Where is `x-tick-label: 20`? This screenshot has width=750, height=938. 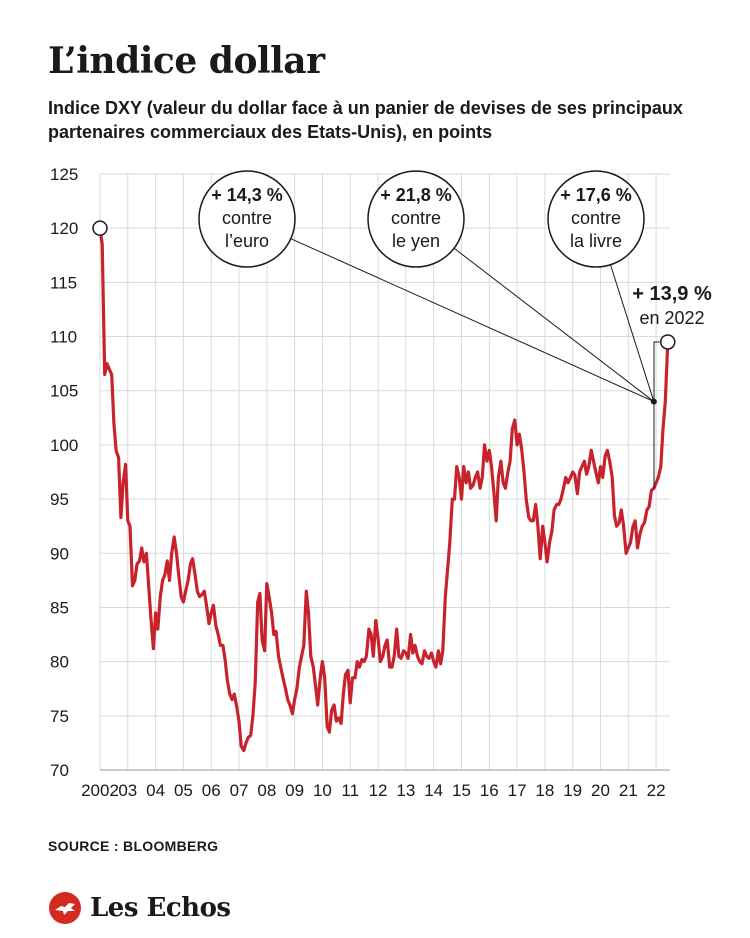 x-tick-label: 20 is located at coordinates (600, 790).